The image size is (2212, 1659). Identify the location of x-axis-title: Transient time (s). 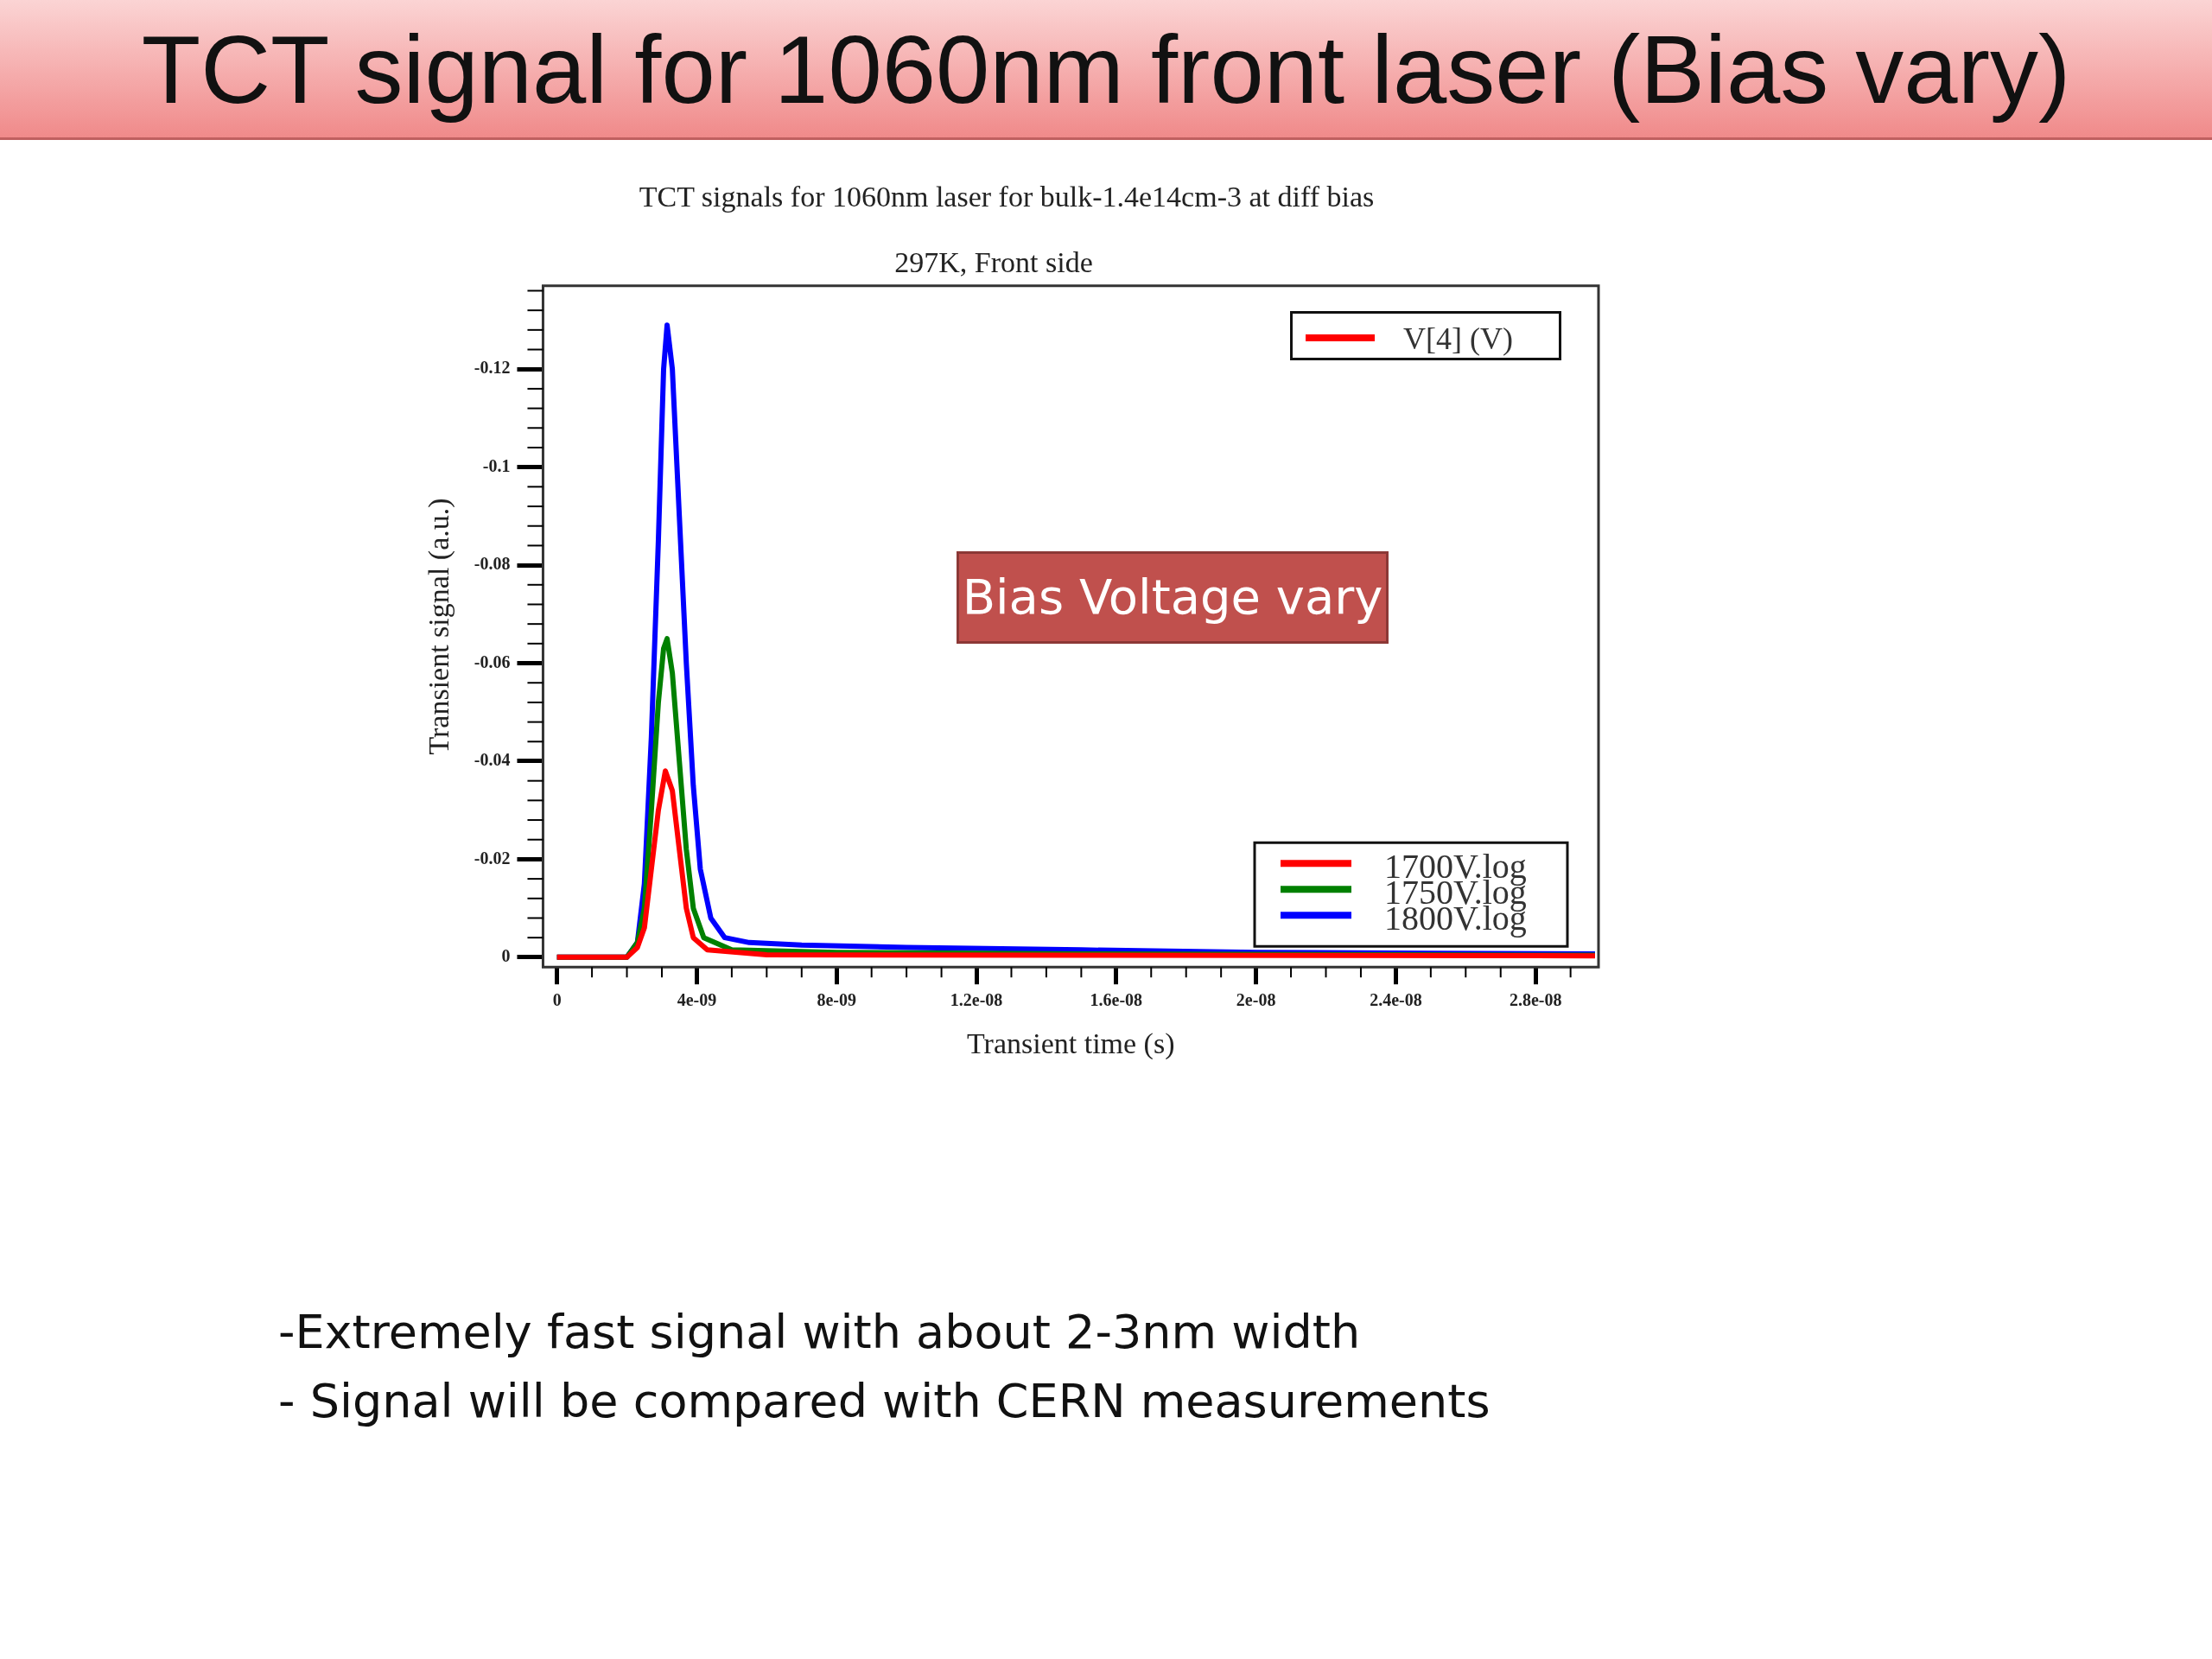
(1070, 1043).